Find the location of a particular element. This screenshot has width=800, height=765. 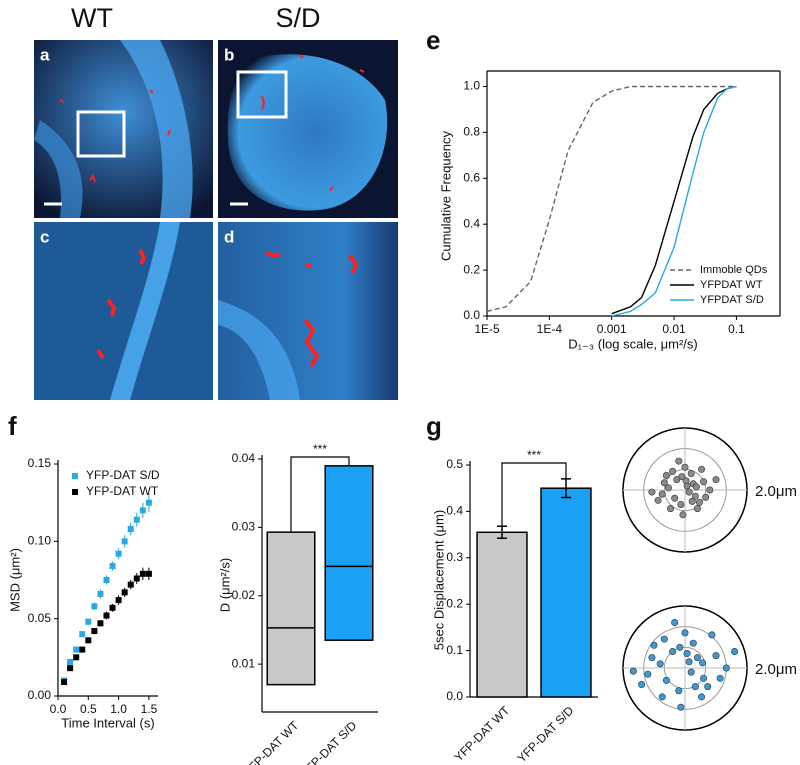

x-tick-label: 0.1 is located at coordinates (736, 329).